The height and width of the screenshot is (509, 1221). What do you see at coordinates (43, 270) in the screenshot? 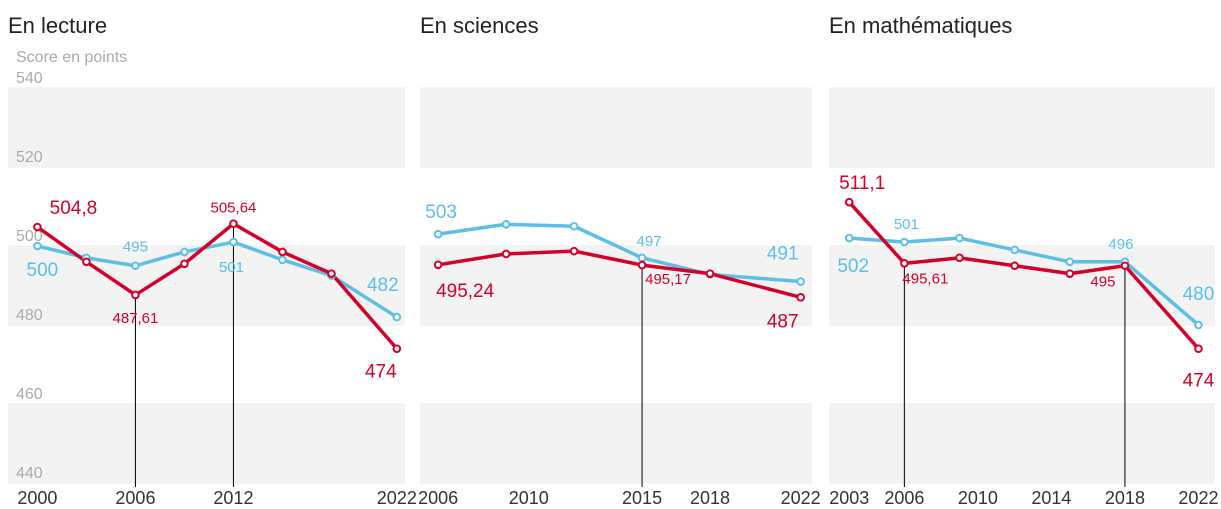
I see `data-label: 500` at bounding box center [43, 270].